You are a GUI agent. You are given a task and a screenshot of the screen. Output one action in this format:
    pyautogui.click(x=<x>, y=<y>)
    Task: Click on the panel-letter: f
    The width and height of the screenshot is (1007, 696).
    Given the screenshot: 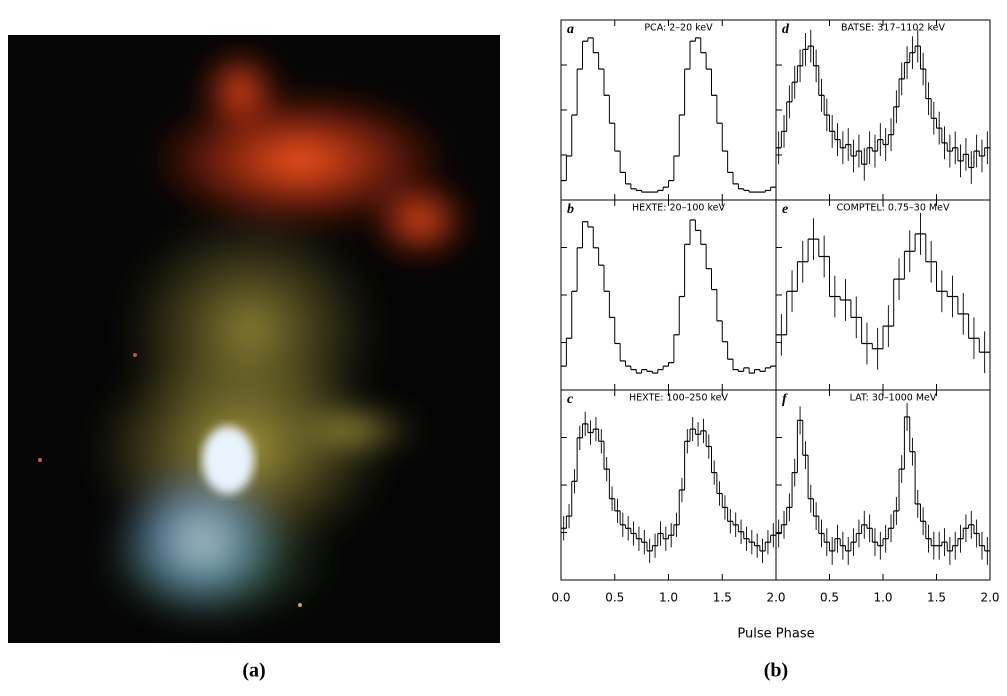 What is the action you would take?
    pyautogui.click(x=785, y=399)
    